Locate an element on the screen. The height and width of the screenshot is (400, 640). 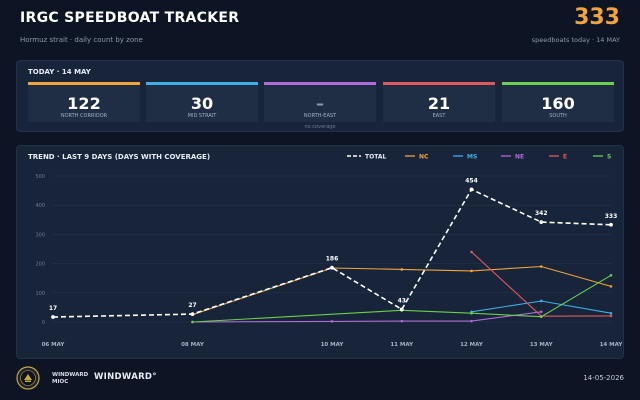
zone-label: NORTH CORRIDOR is located at coordinates (84, 116).